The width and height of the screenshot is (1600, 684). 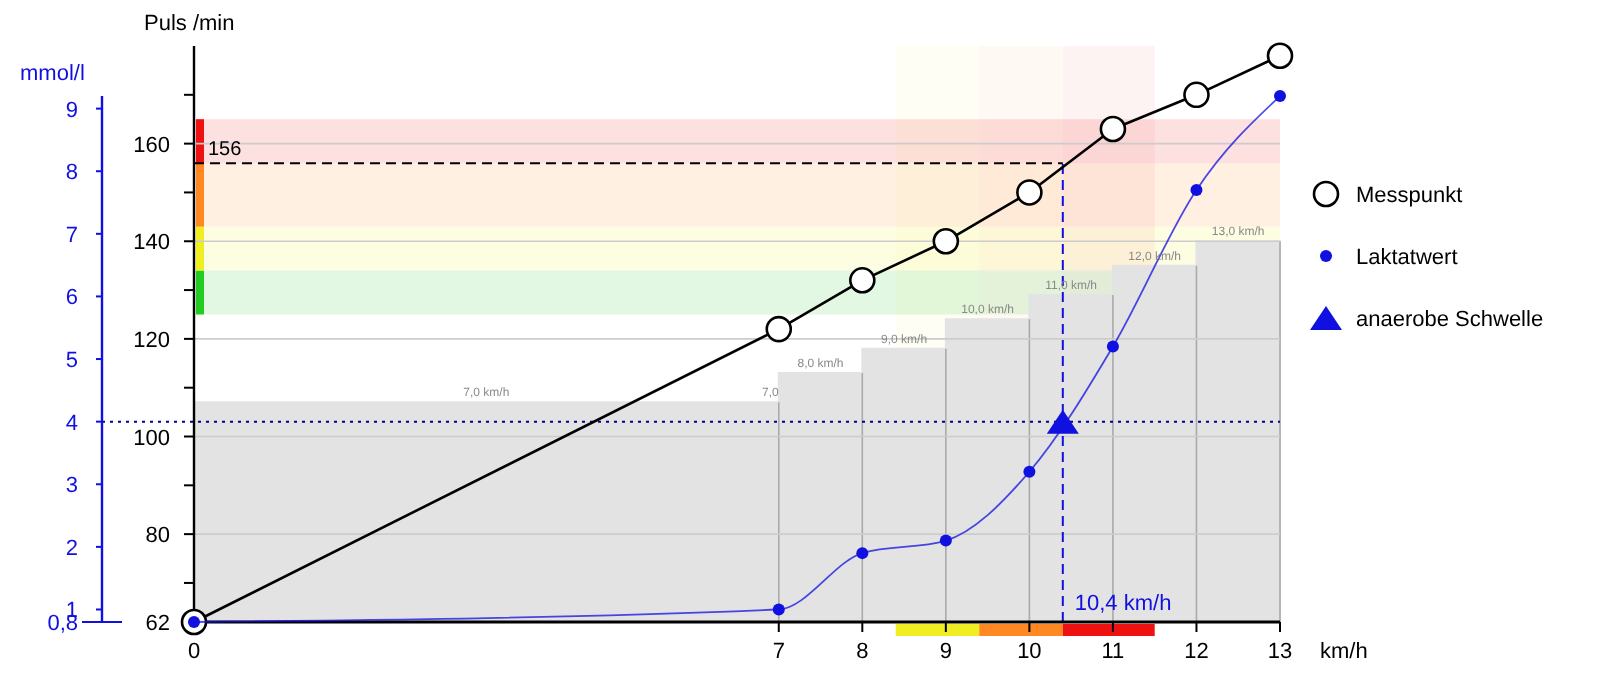 I want to click on y2-axis-title: mmol/l, so click(x=52, y=74).